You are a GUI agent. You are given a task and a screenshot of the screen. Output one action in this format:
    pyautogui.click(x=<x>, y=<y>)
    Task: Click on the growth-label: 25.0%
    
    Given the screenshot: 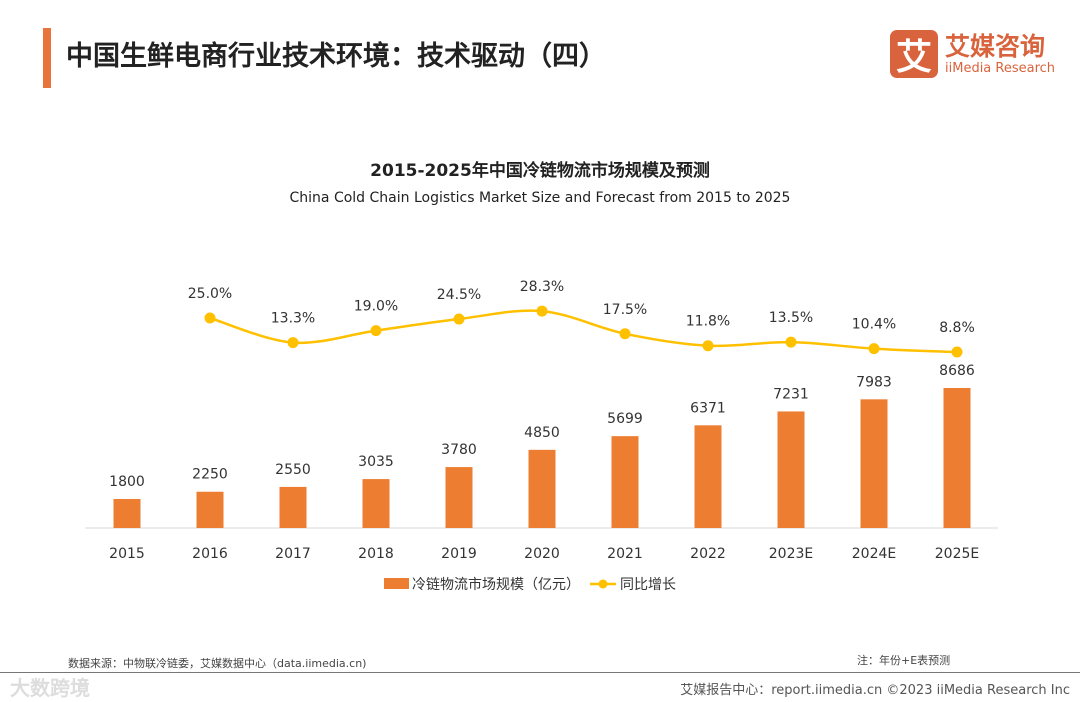 What is the action you would take?
    pyautogui.click(x=210, y=294)
    